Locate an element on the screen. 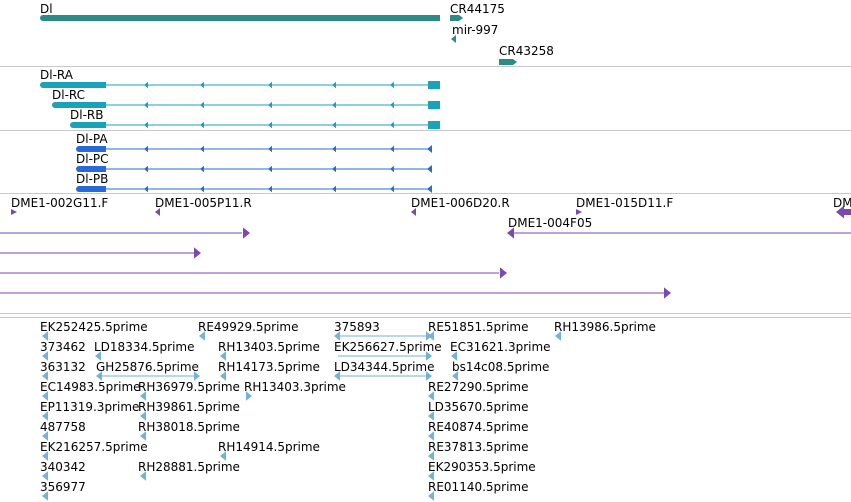 Image resolution: width=851 pixels, height=502 pixels. est-label: EC31621.3prime is located at coordinates (500, 347).